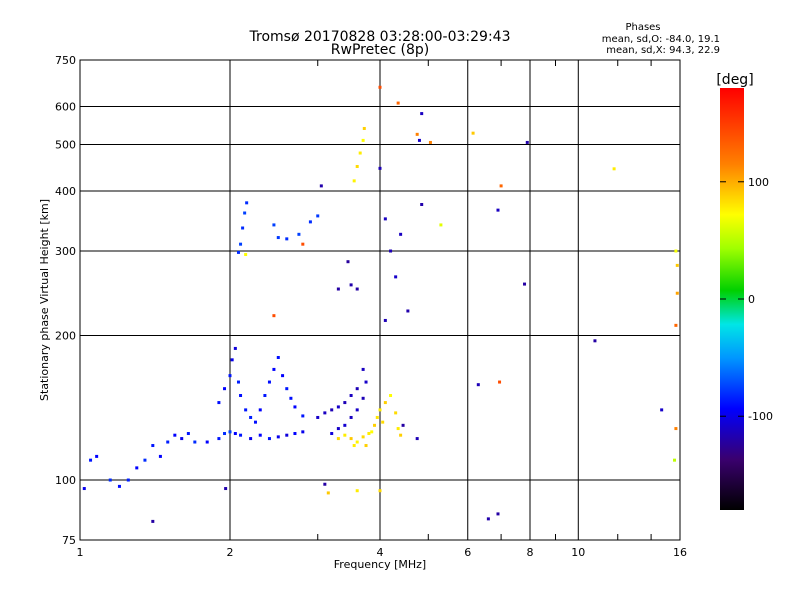  Describe the element at coordinates (758, 182) in the screenshot. I see `colorbar-tick-label: 100` at that location.